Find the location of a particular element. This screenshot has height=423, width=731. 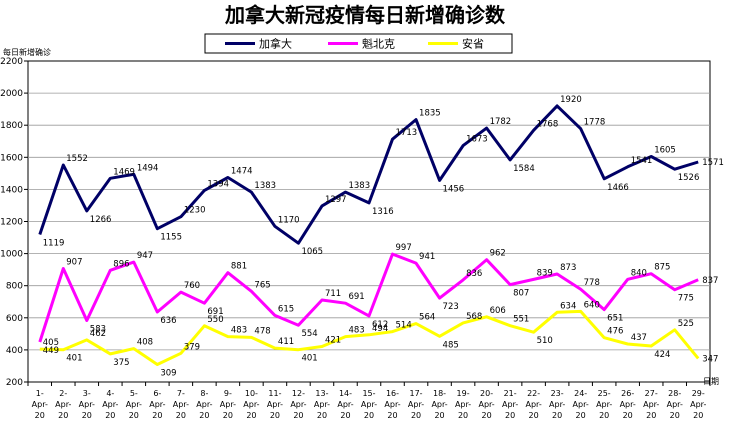

data-label-ontario: 375 is located at coordinates (121, 363).